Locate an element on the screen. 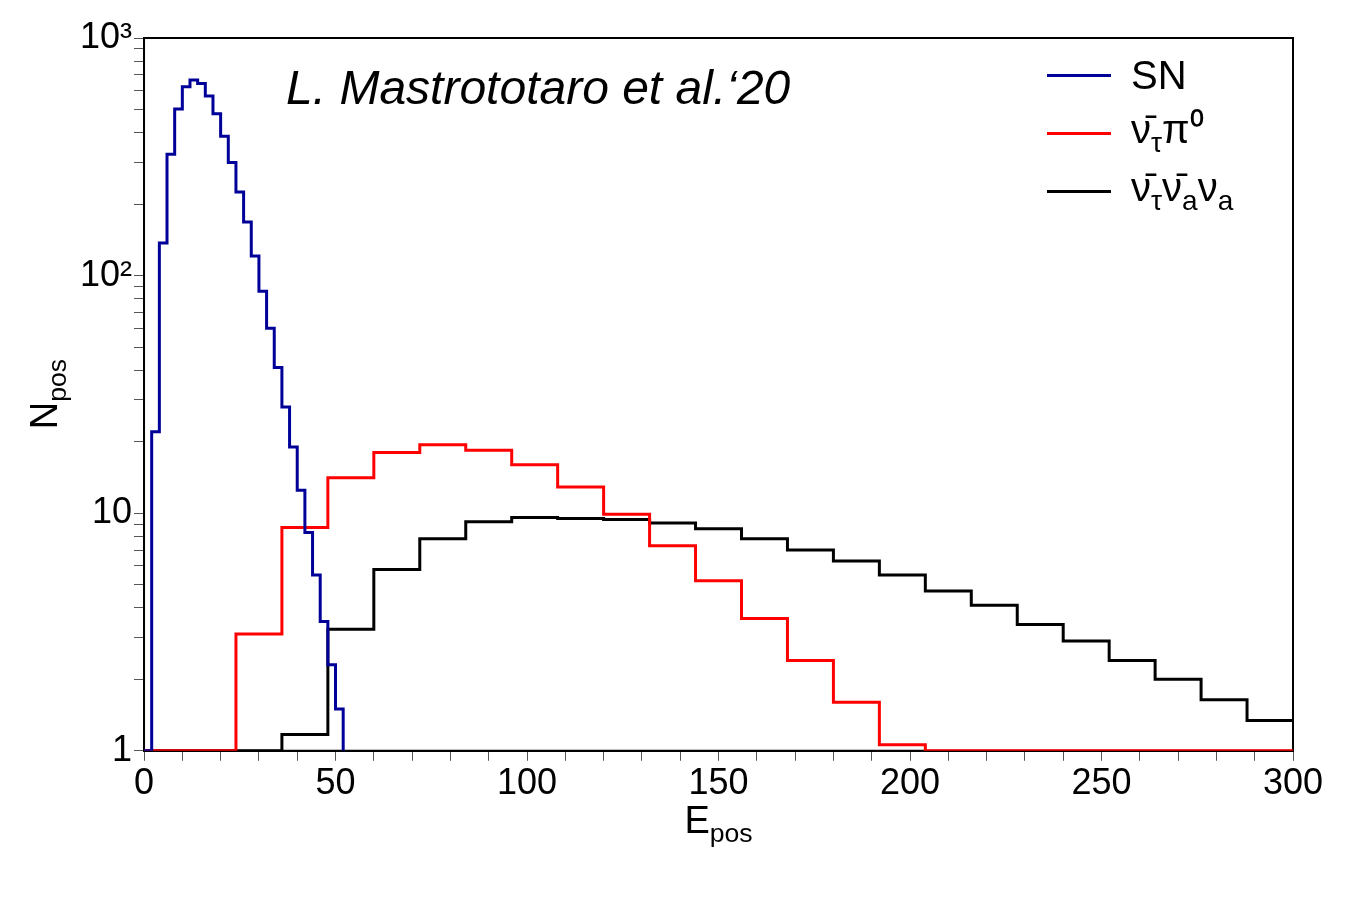  x-tick-label: 300 is located at coordinates (1293, 782).